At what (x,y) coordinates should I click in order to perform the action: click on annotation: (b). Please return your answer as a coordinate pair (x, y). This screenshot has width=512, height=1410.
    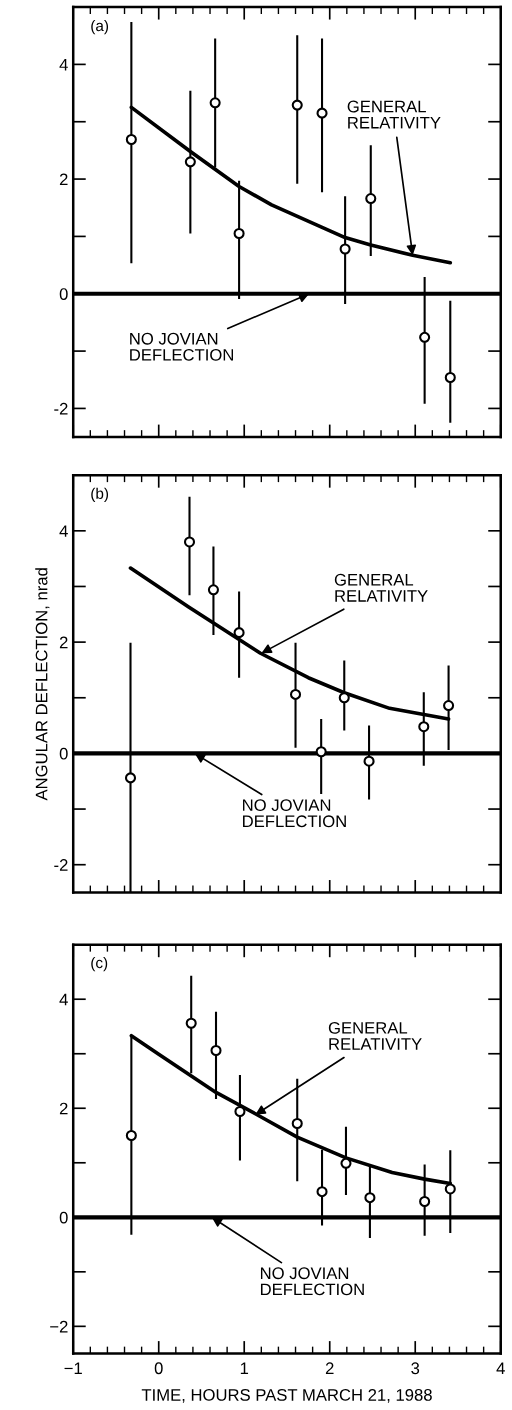
    Looking at the image, I should click on (100, 494).